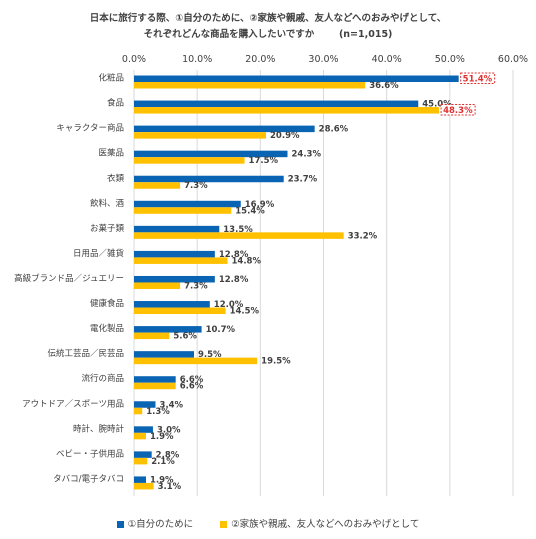 The image size is (536, 539). Describe the element at coordinates (363, 236) in the screenshot. I see `data-label-series2: 33.2%` at that location.